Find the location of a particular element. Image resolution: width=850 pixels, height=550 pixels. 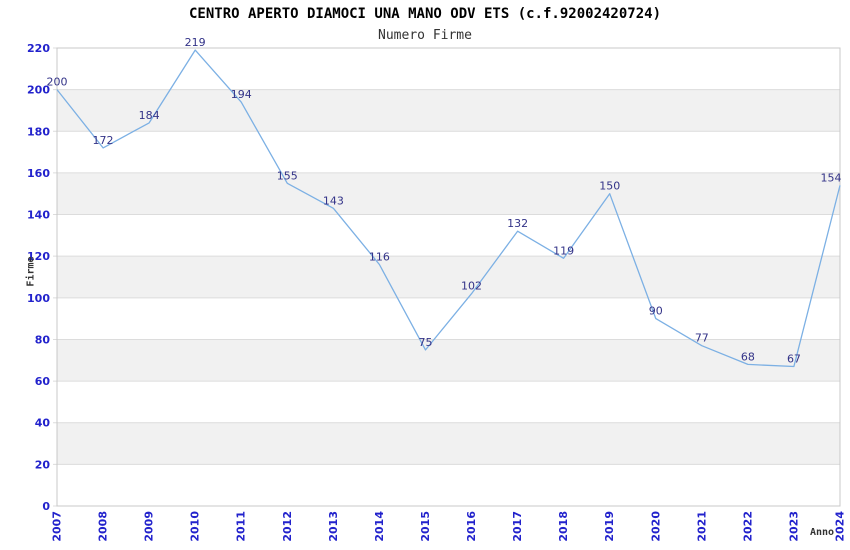

svg-text: 20 is located at coordinates (43, 464).